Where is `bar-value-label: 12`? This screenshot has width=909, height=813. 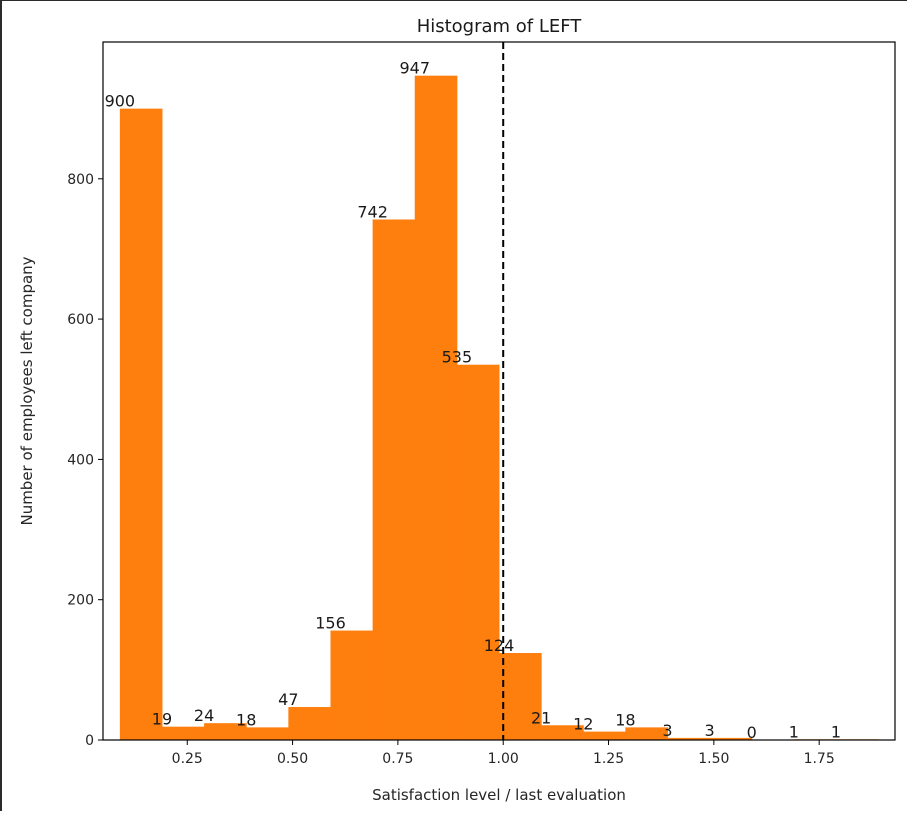 bar-value-label: 12 is located at coordinates (583, 724).